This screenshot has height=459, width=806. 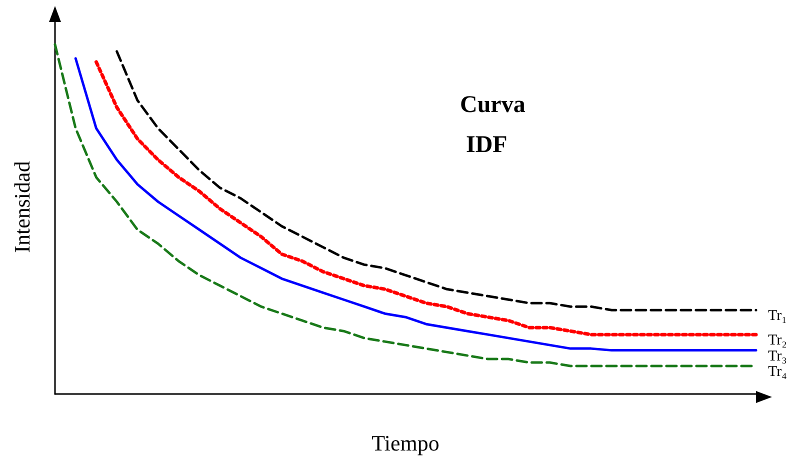 I want to click on series-label: Tr₂, so click(x=777, y=340).